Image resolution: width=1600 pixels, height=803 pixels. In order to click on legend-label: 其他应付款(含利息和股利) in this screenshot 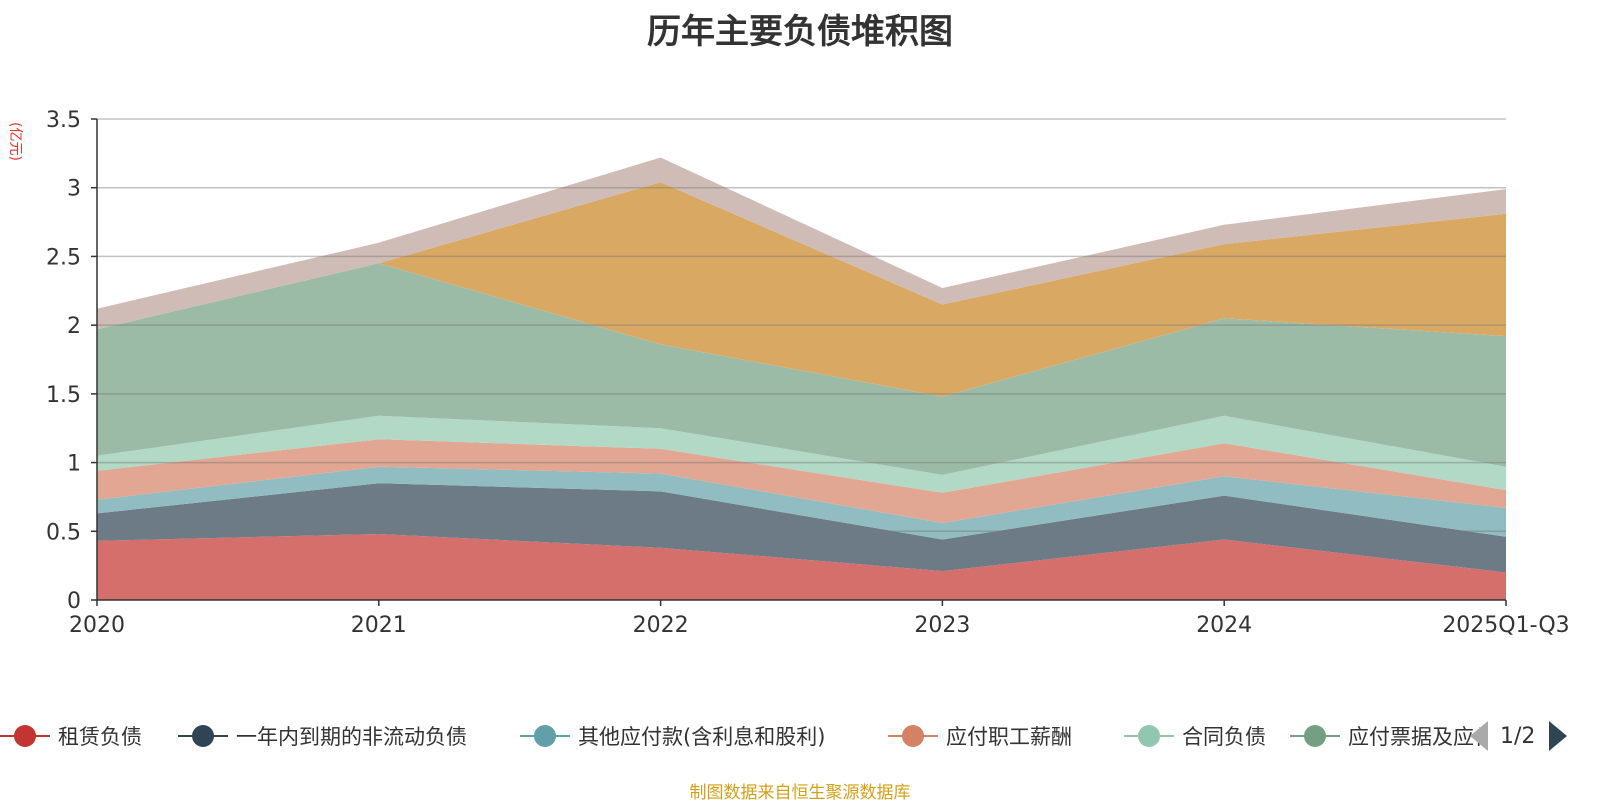, I will do `click(702, 737)`.